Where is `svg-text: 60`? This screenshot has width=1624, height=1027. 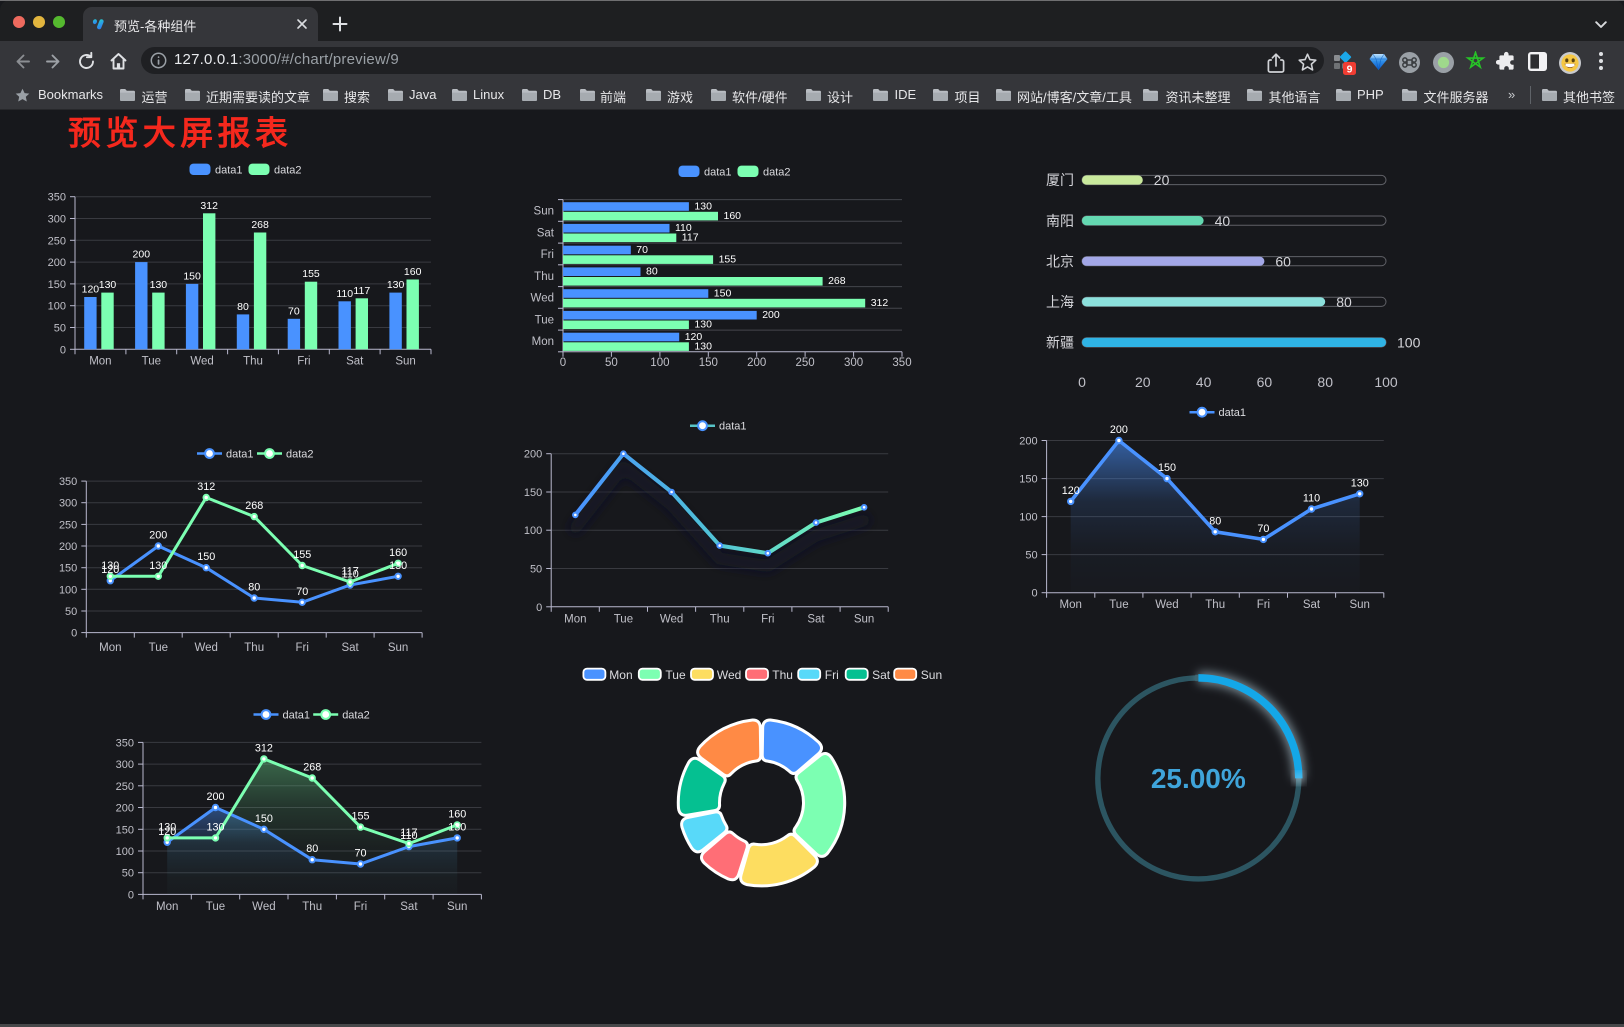
svg-text: 60 is located at coordinates (1283, 261).